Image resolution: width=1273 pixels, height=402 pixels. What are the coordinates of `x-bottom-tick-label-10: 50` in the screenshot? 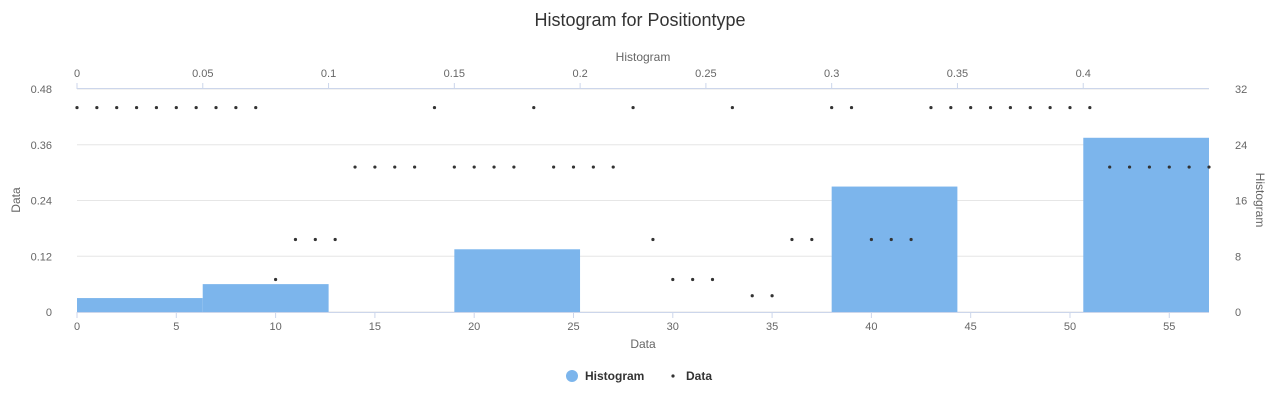 It's located at (1070, 327).